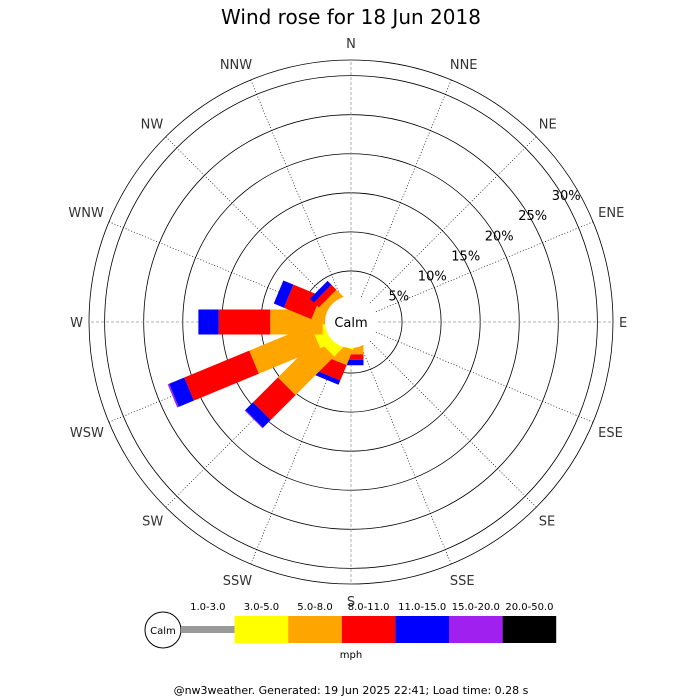 This screenshot has height=700, width=700. Describe the element at coordinates (464, 65) in the screenshot. I see `direction-label-nne: NNE` at that location.